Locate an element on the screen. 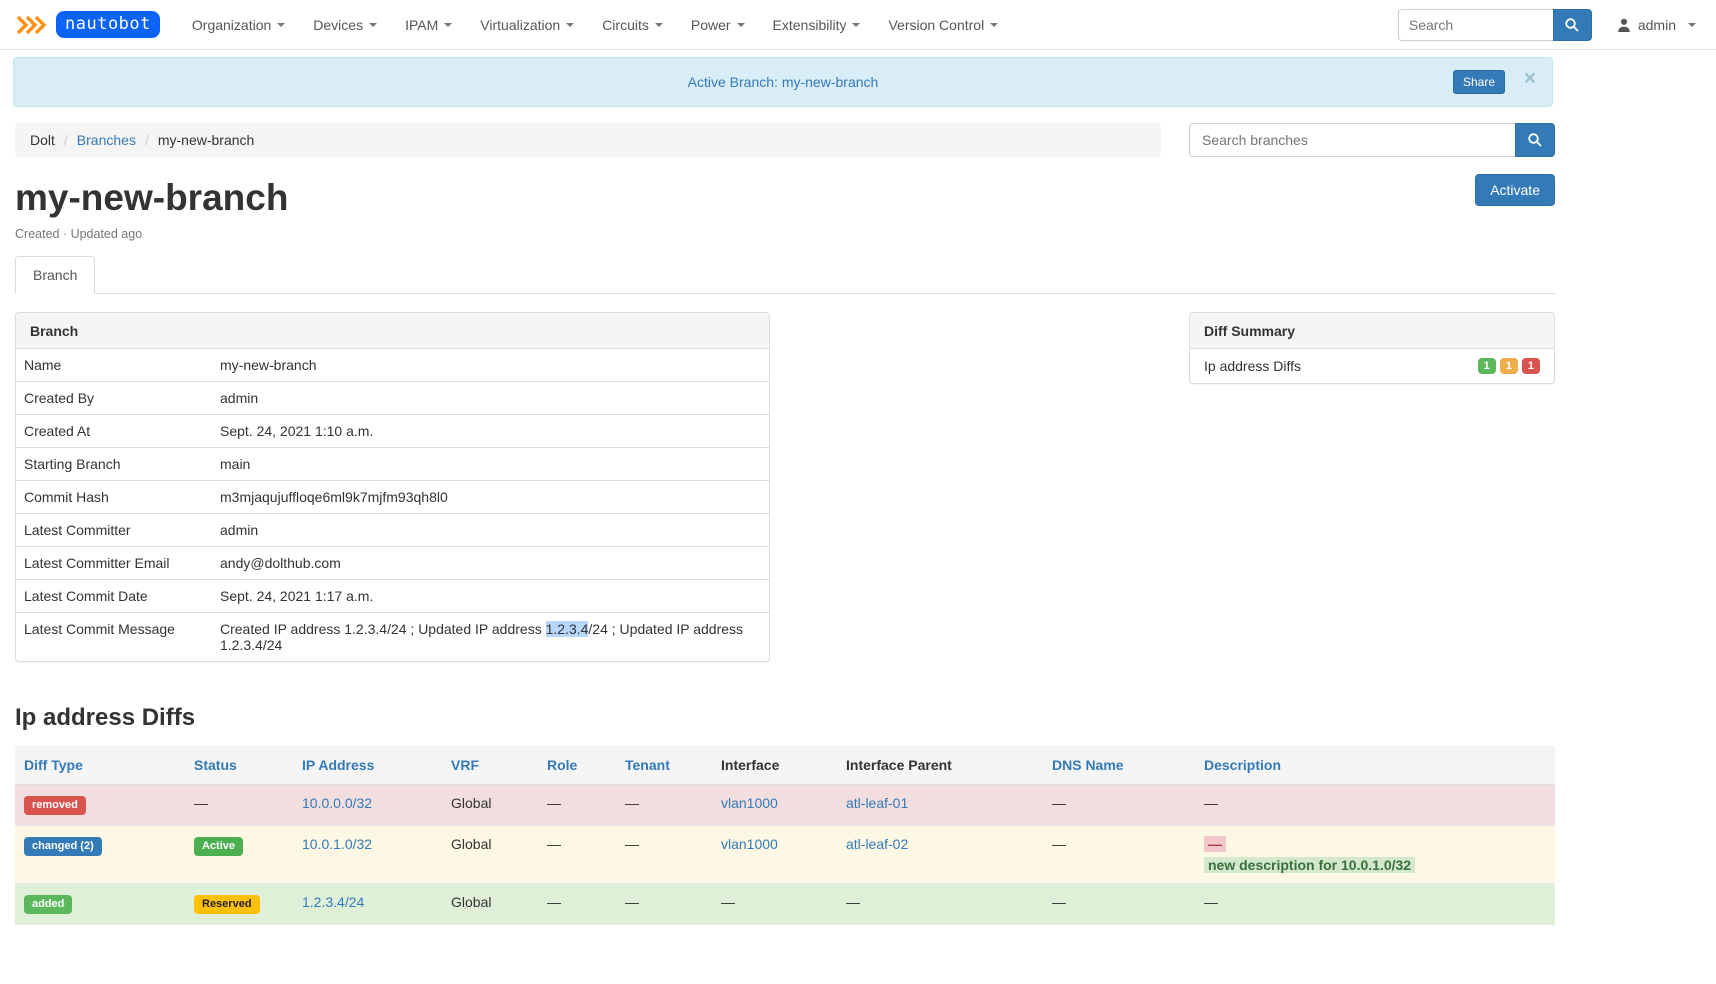  nautobot-brand: nautobot is located at coordinates (88, 24).